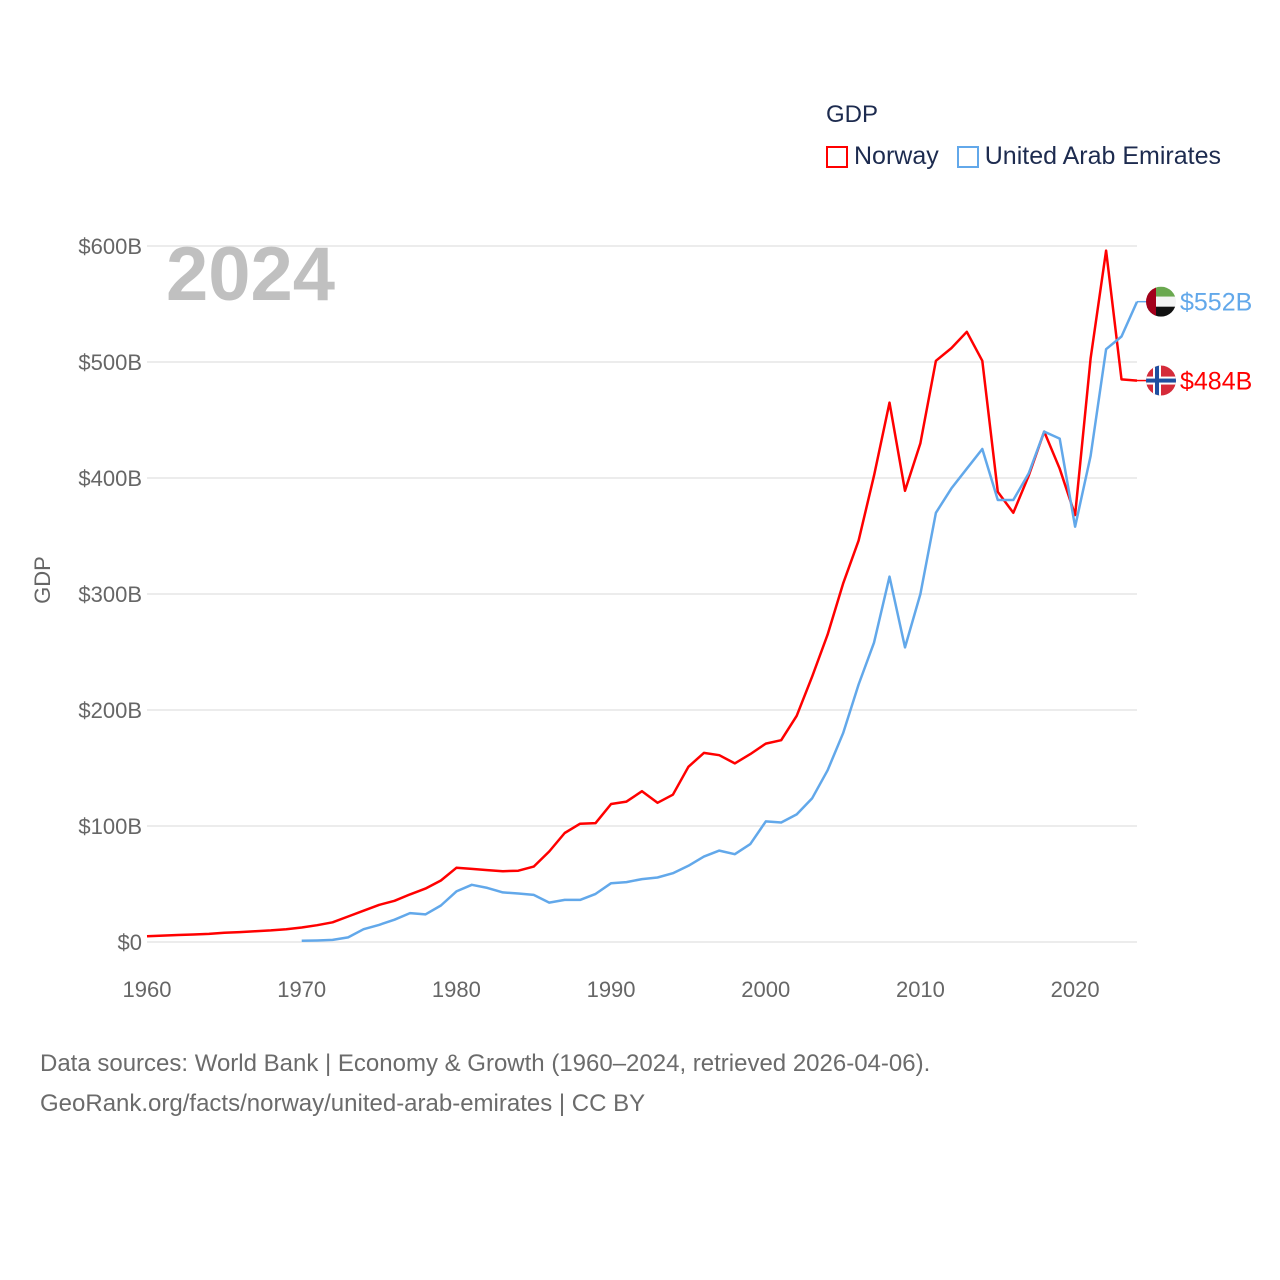 This screenshot has width=1280, height=1280. Describe the element at coordinates (611, 989) in the screenshot. I see `x-tick-label: 1990` at that location.